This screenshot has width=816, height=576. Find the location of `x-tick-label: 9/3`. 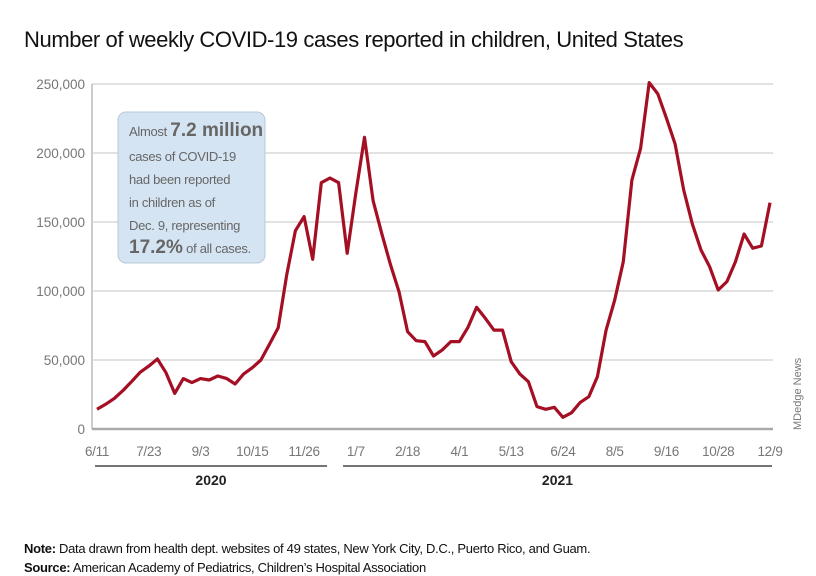

x-tick-label: 9/3 is located at coordinates (201, 451).